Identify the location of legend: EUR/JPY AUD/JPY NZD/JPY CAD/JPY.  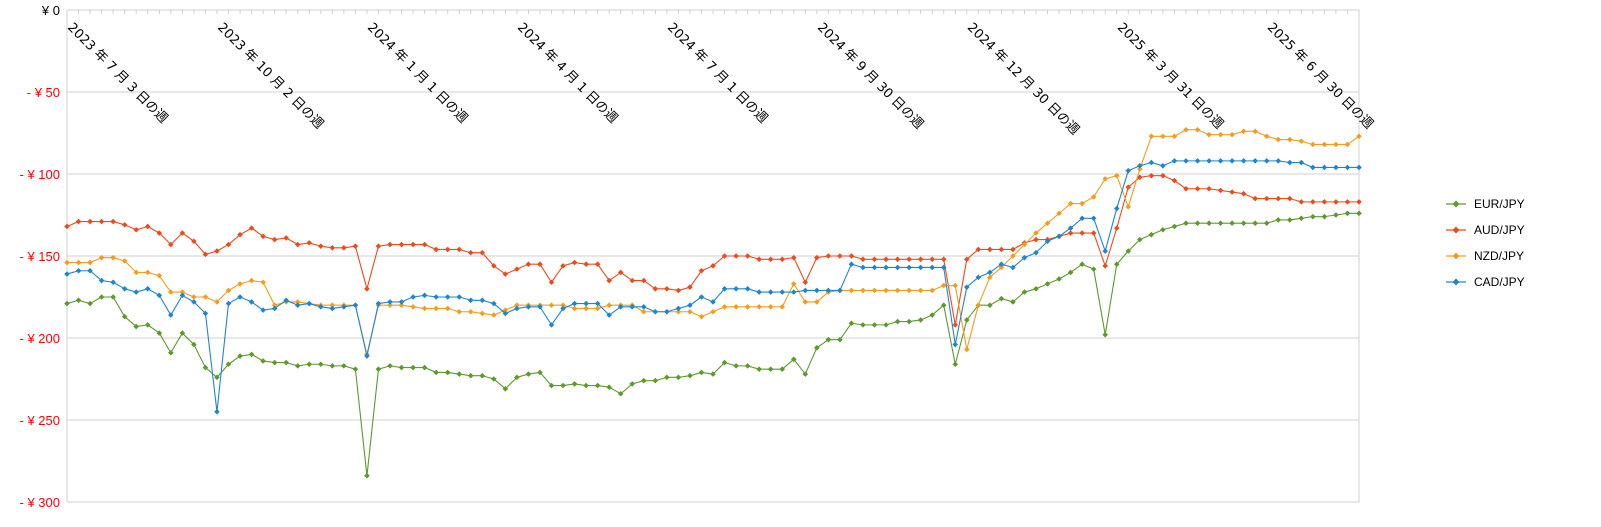
(1485, 243).